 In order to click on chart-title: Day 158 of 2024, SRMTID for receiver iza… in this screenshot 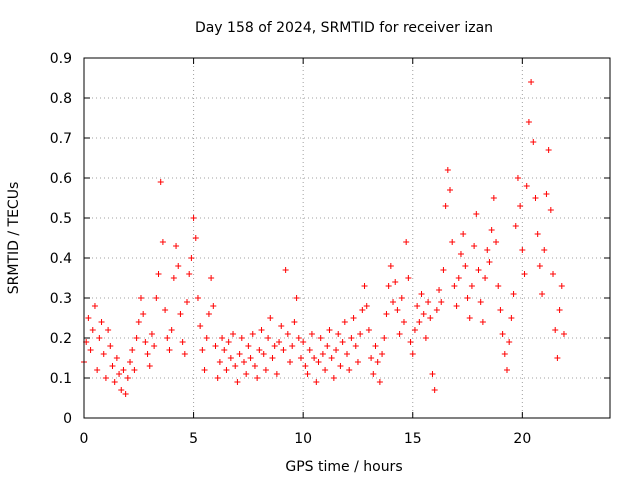, I will do `click(344, 28)`.